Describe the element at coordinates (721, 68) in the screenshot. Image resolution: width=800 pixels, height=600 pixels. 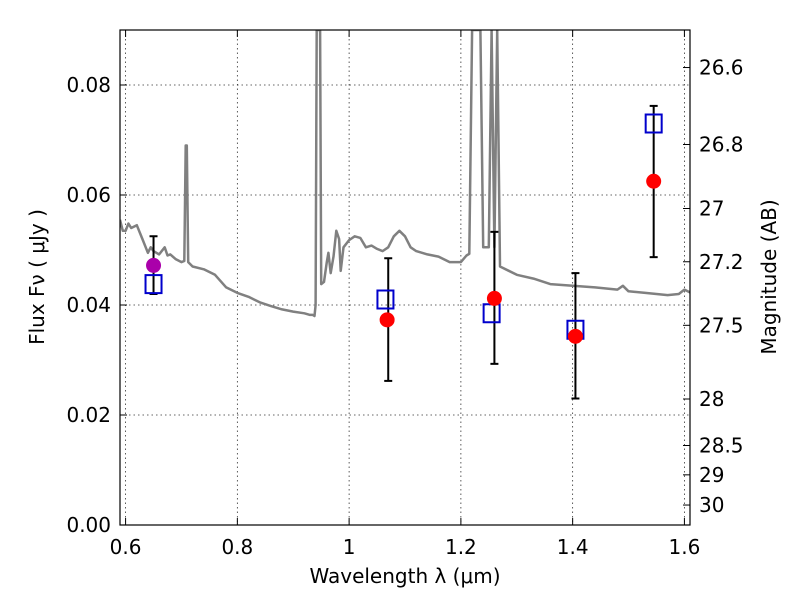
I see `y2-tick-label: 26.6` at that location.